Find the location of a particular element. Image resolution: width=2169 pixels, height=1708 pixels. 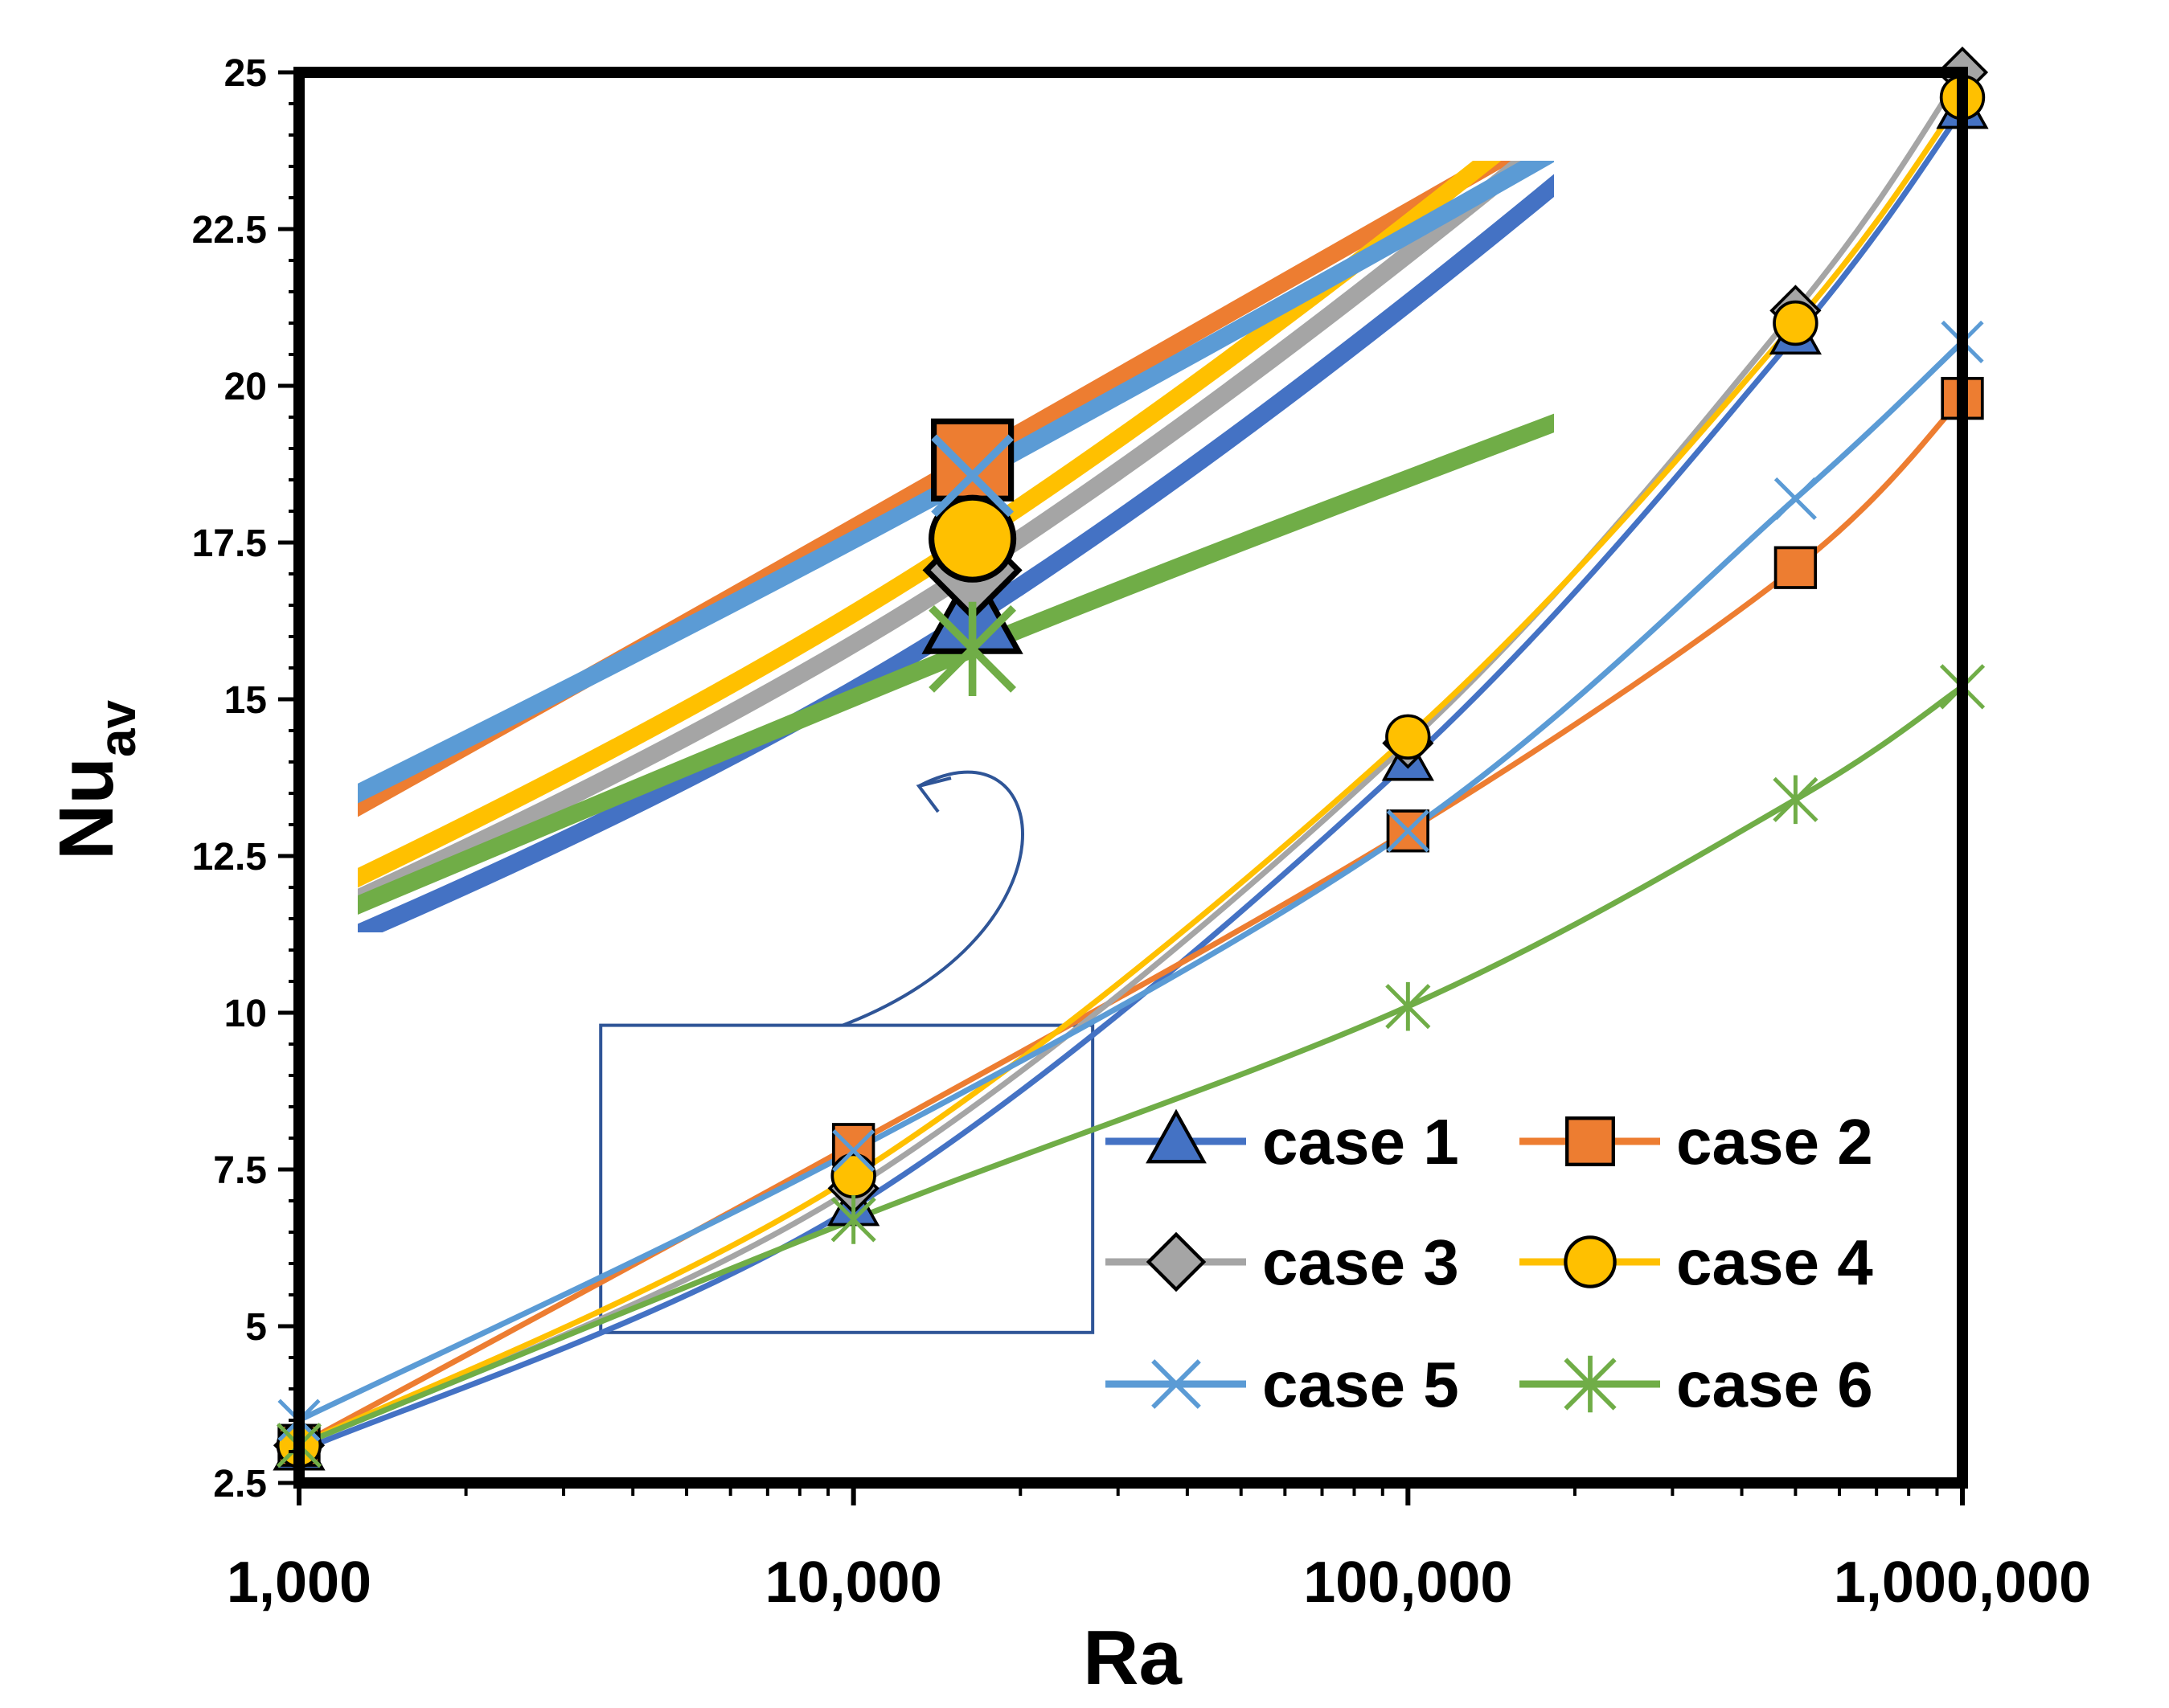

legend-label-3: case 3 is located at coordinates (1360, 1262).